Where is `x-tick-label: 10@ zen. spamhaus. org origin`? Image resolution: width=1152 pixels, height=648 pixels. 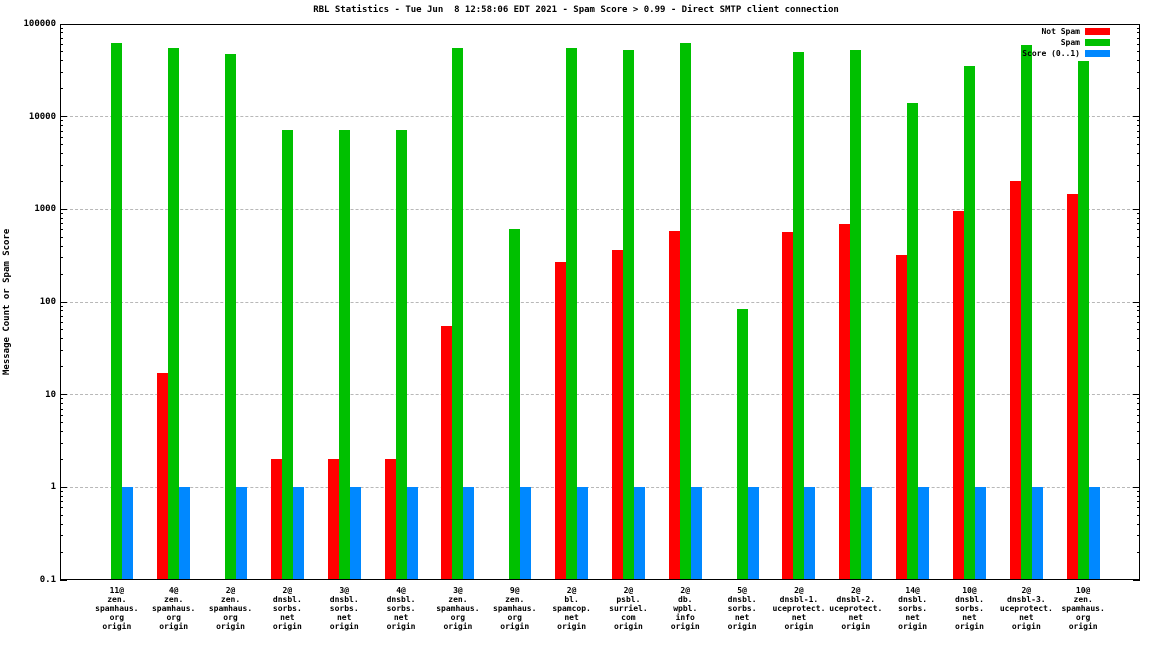 x-tick-label: 10@ zen. spamhaus. org origin is located at coordinates (1083, 608).